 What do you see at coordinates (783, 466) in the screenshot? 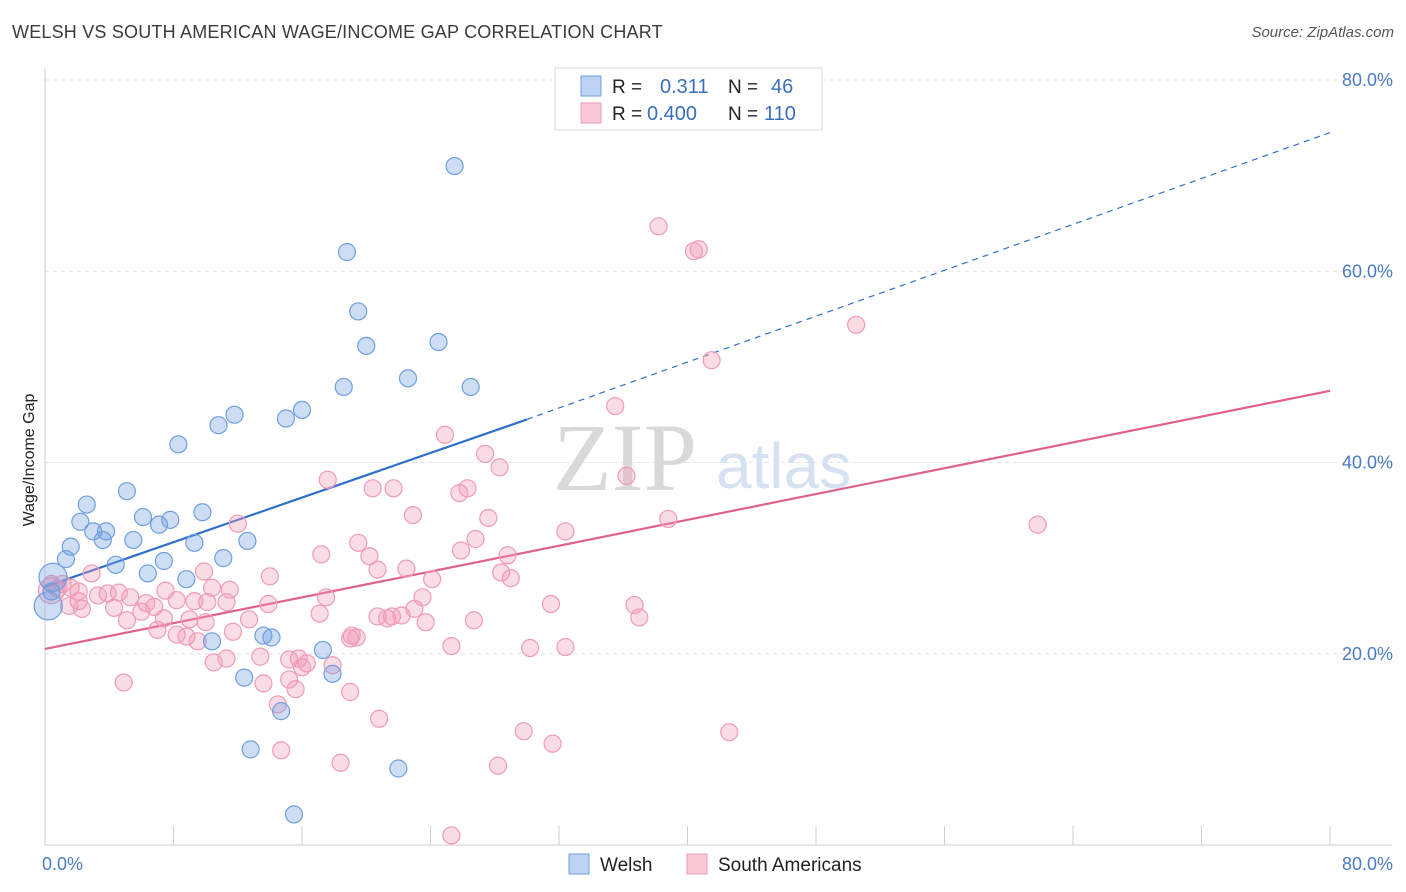
I see `watermark-atlas: atlas` at bounding box center [783, 466].